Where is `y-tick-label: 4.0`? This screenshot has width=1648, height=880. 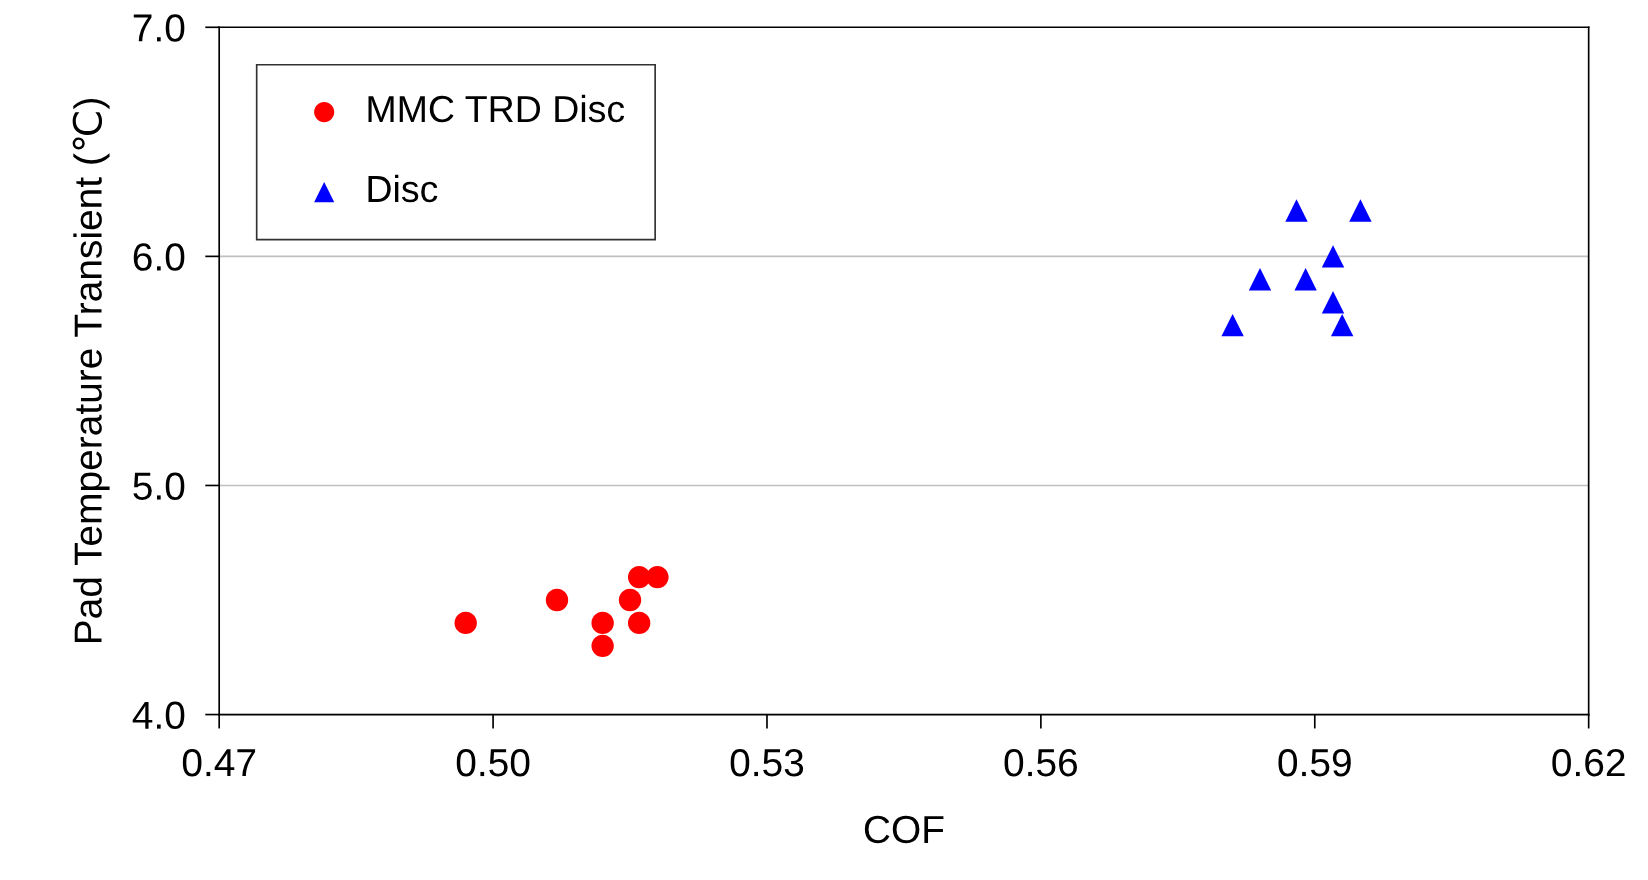
y-tick-label: 4.0 is located at coordinates (158, 715).